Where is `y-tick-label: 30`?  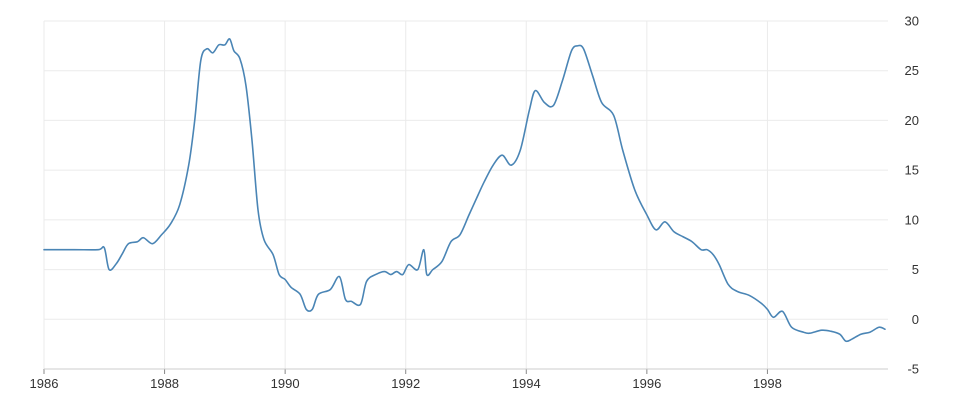 y-tick-label: 30 is located at coordinates (912, 21).